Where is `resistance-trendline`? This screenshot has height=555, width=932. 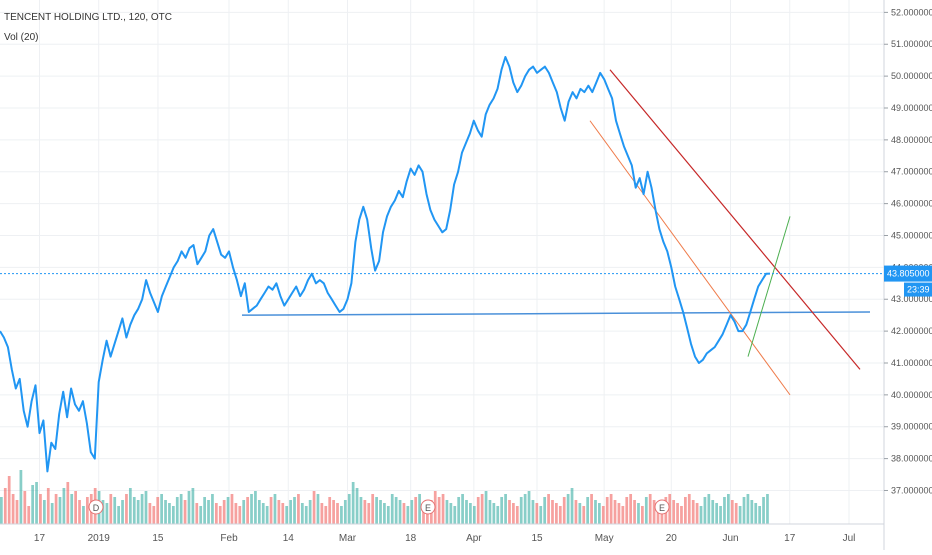 resistance-trendline is located at coordinates (735, 219).